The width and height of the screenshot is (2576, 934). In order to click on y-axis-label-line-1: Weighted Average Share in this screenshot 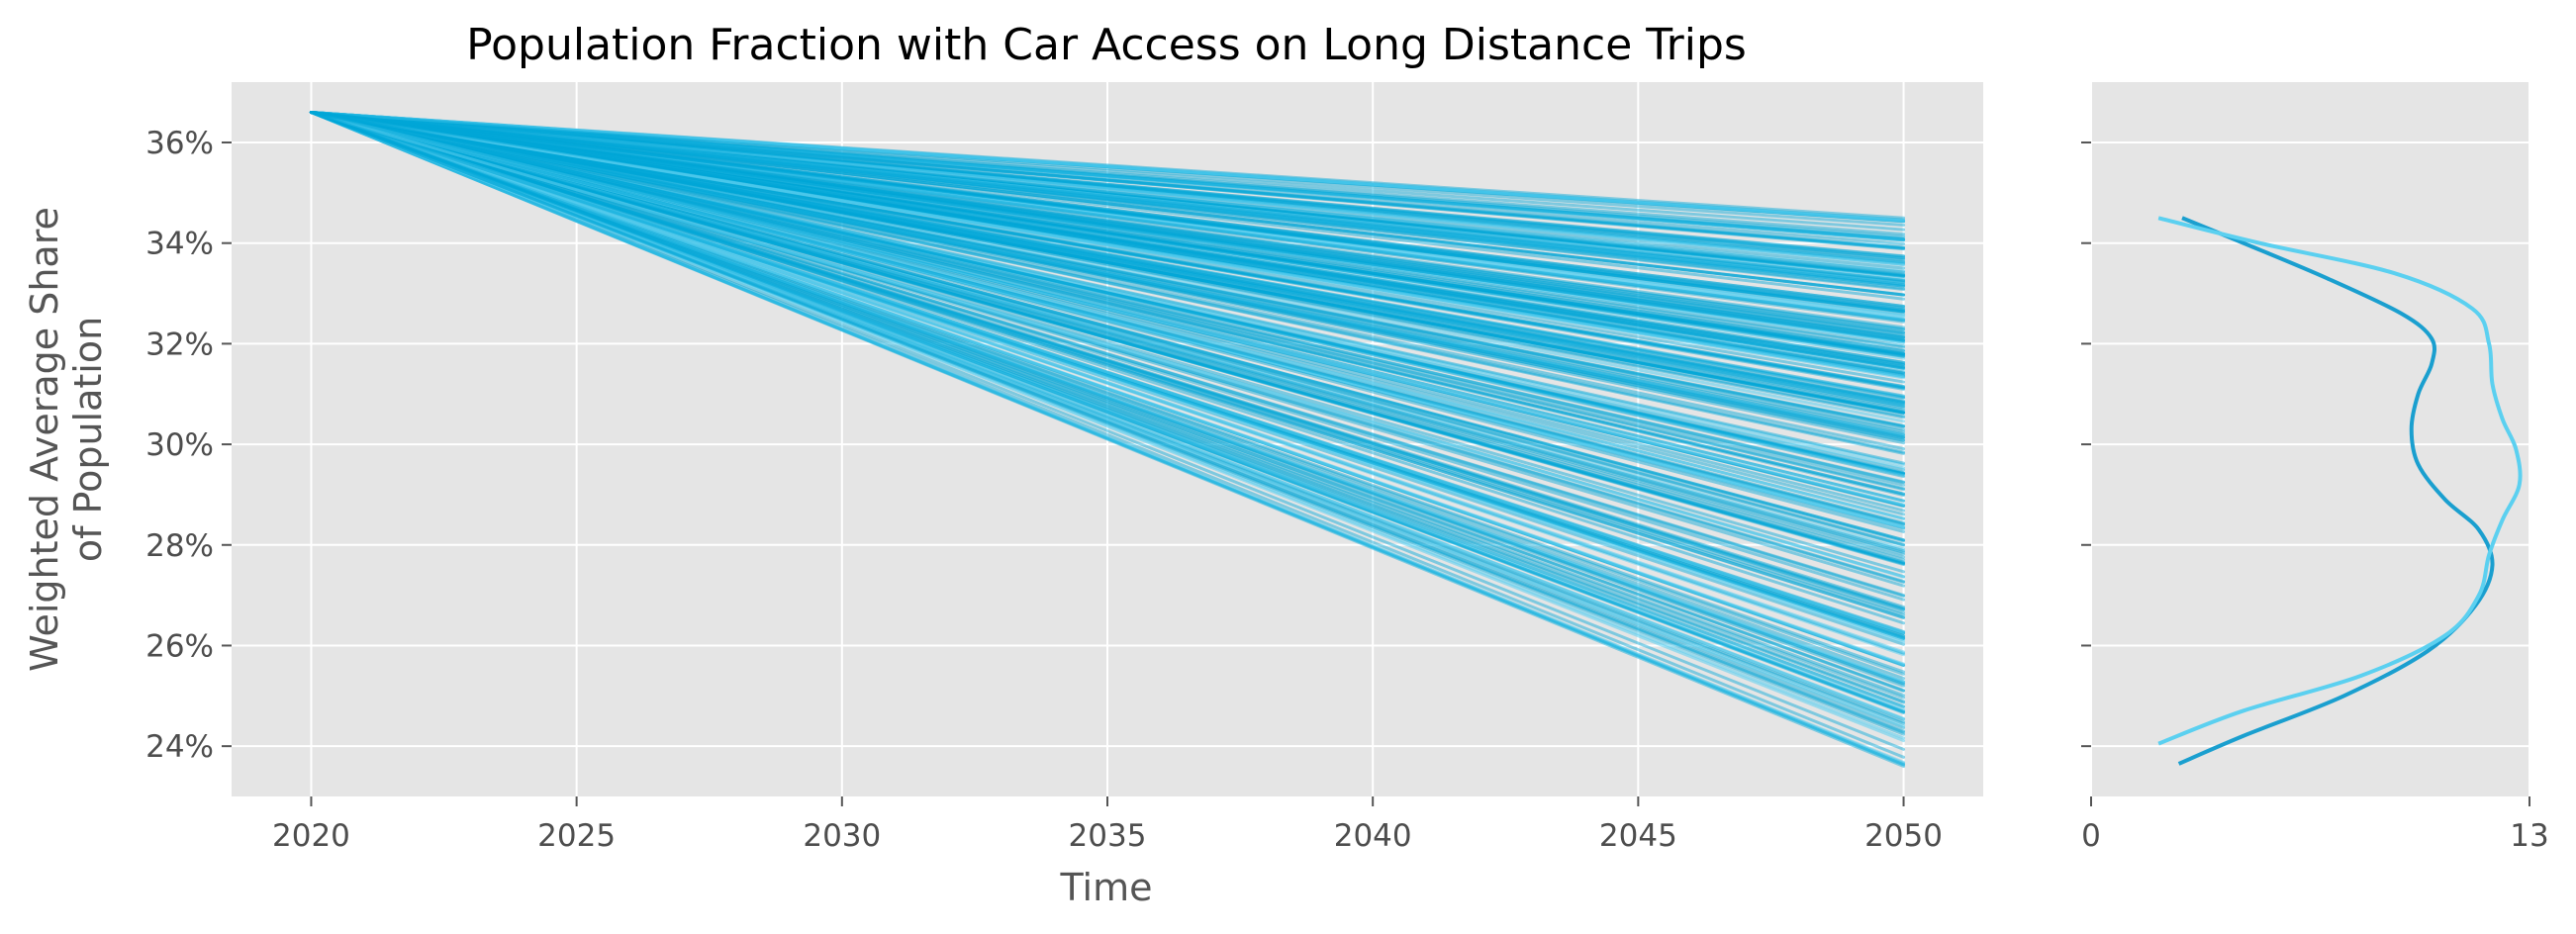, I will do `click(44, 440)`.